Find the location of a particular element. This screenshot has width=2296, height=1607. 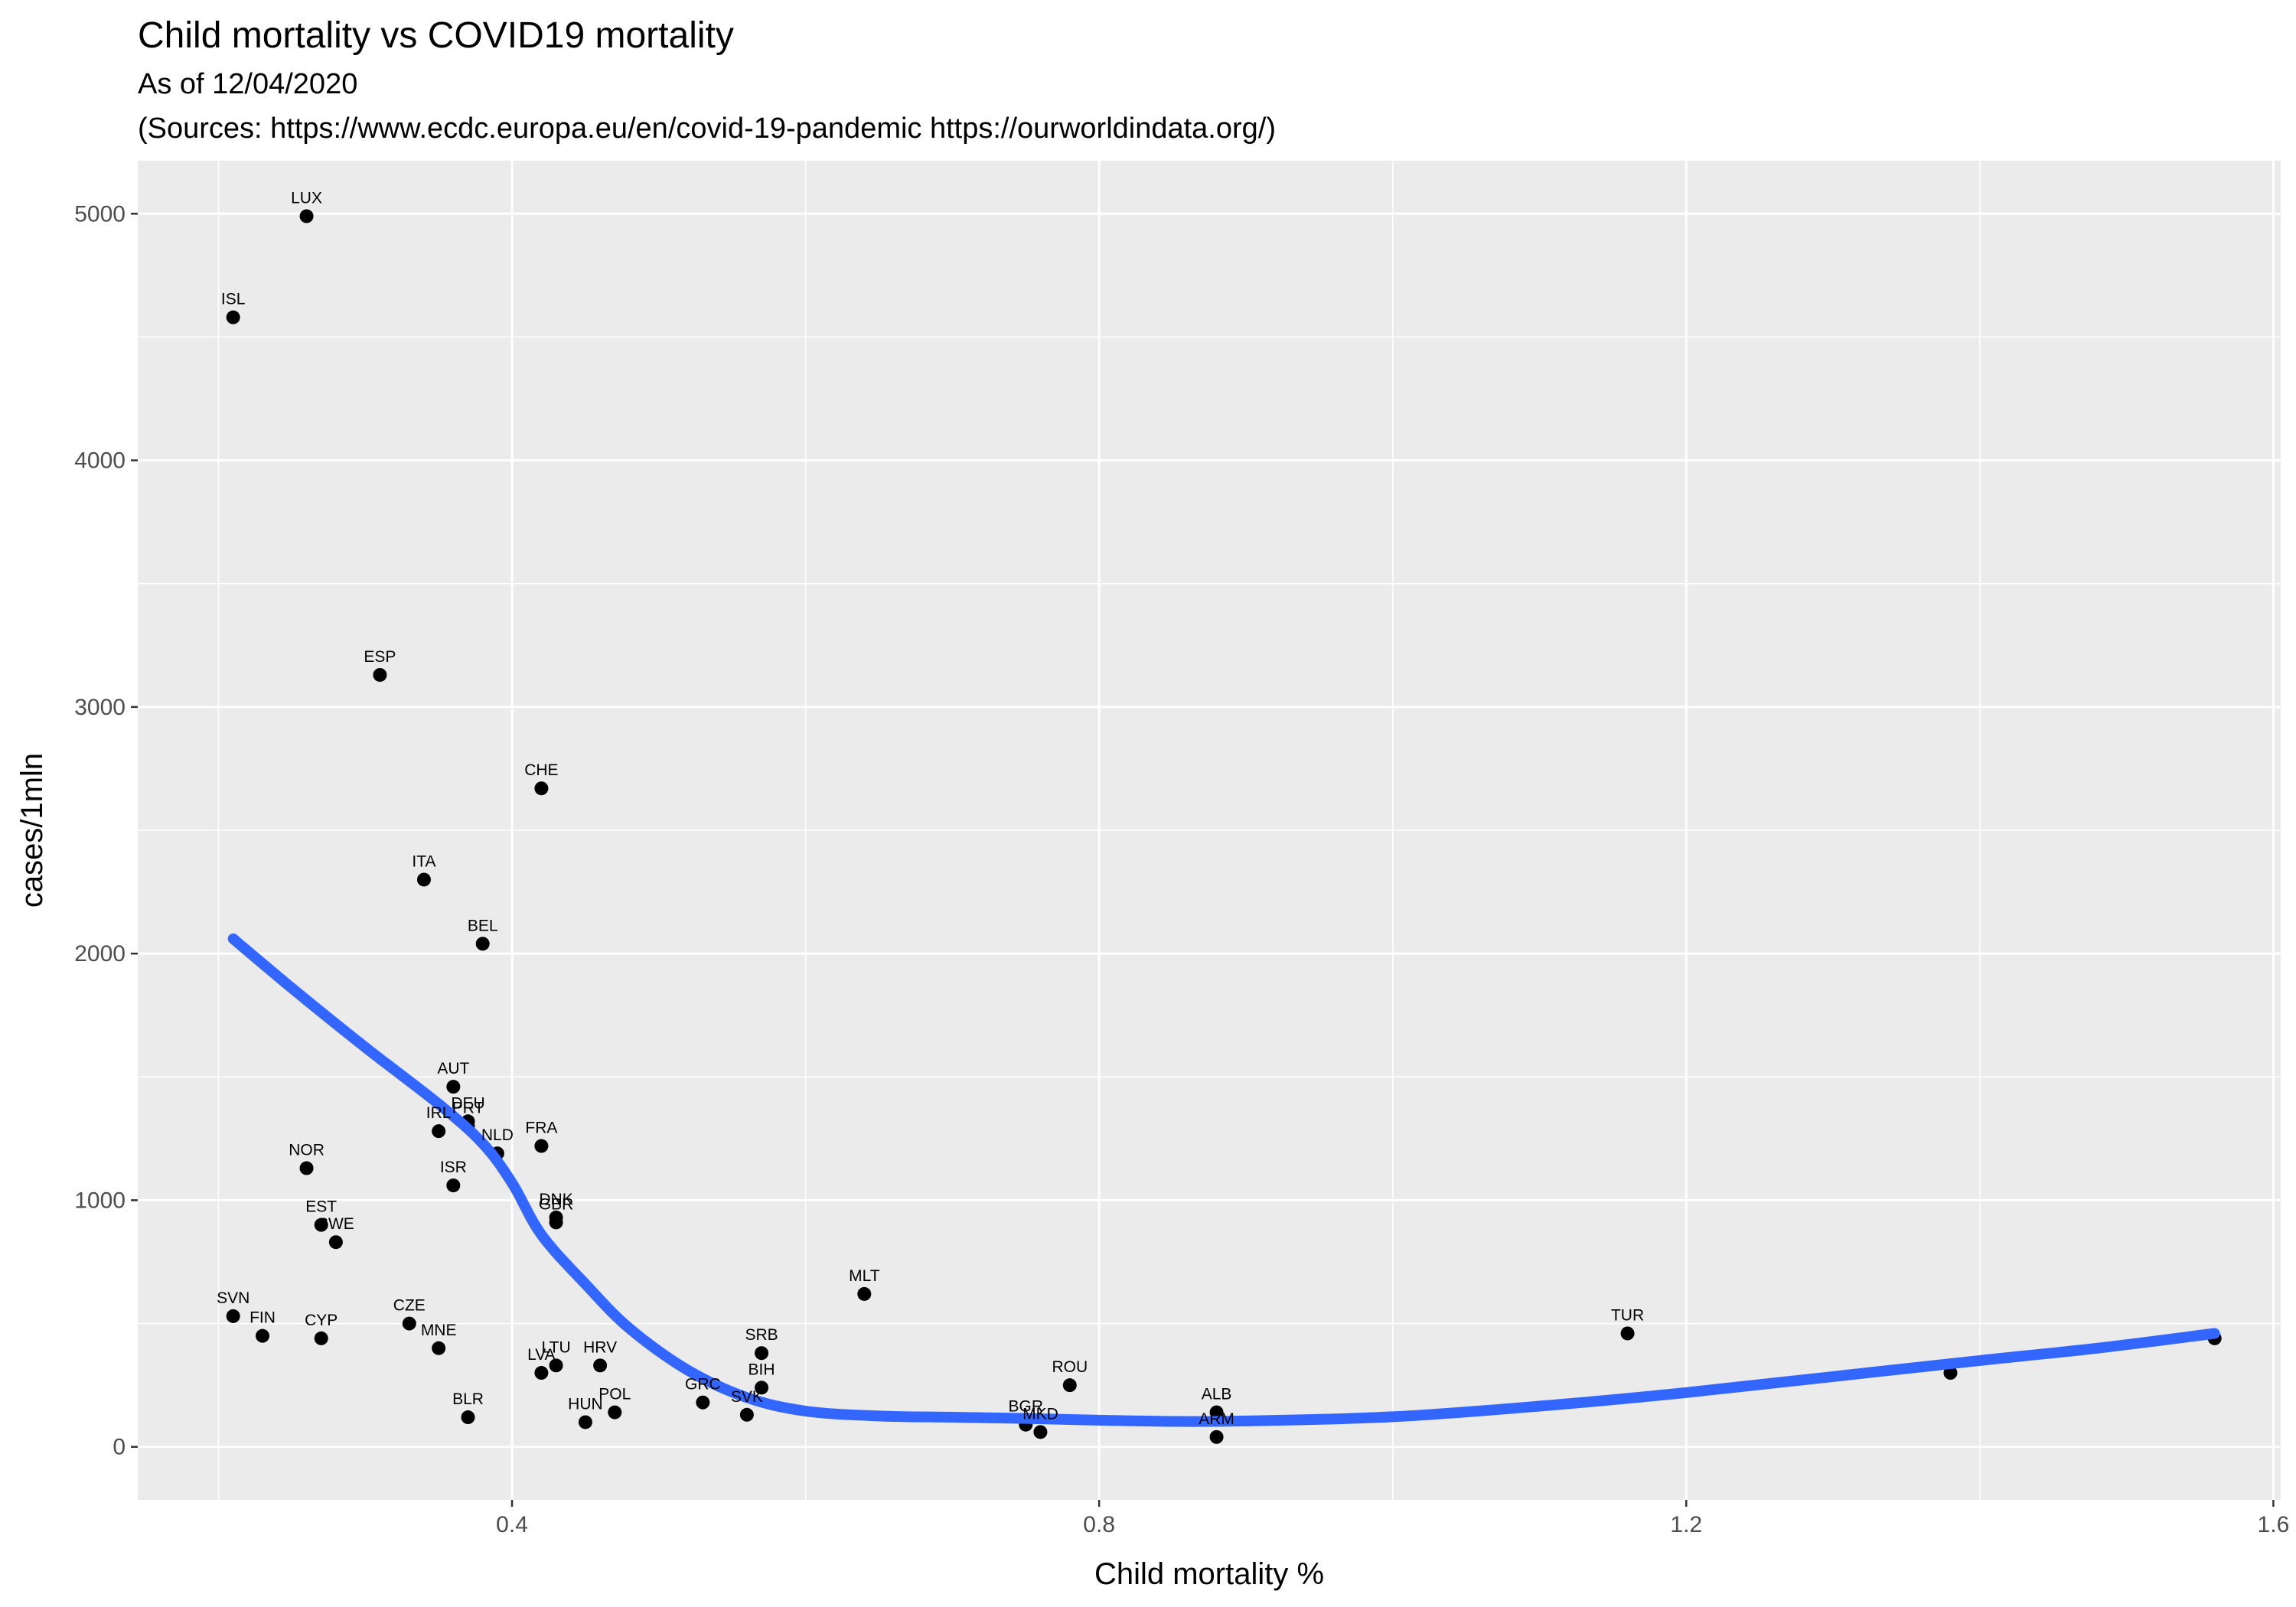

data-point-fra is located at coordinates (541, 1146).